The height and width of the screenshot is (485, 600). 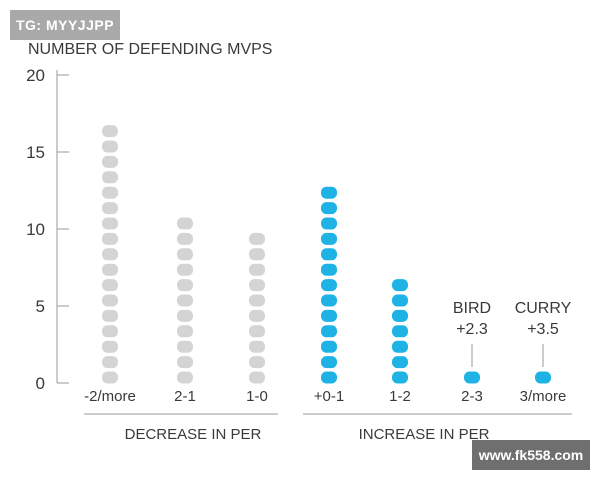 I want to click on x-tick-label: 2-1, so click(x=185, y=396).